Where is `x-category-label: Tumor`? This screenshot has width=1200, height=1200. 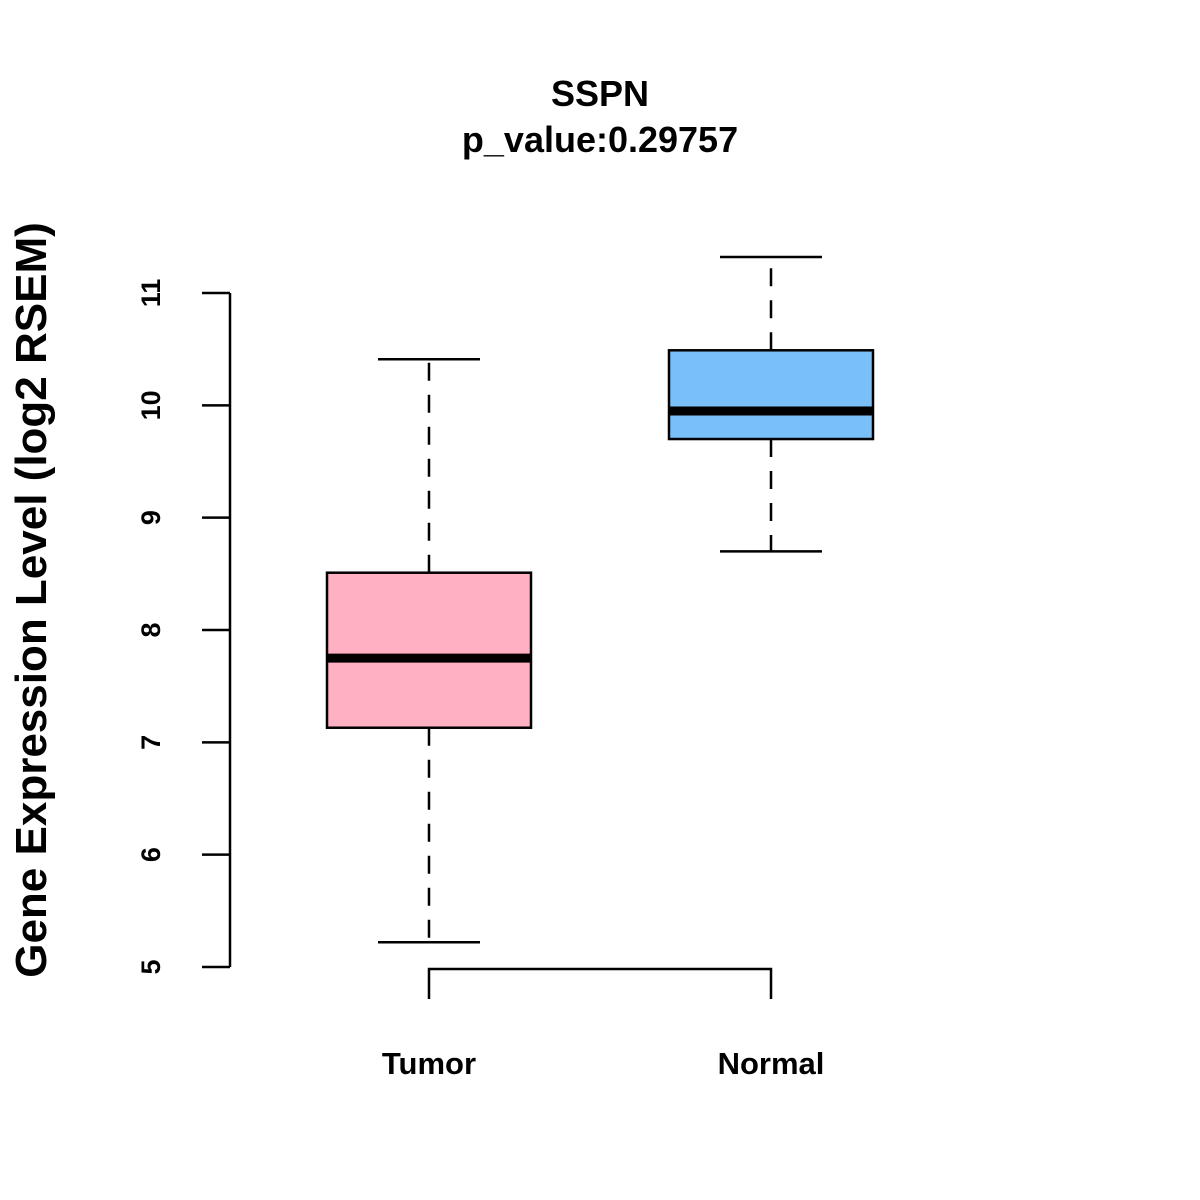 x-category-label: Tumor is located at coordinates (429, 1063).